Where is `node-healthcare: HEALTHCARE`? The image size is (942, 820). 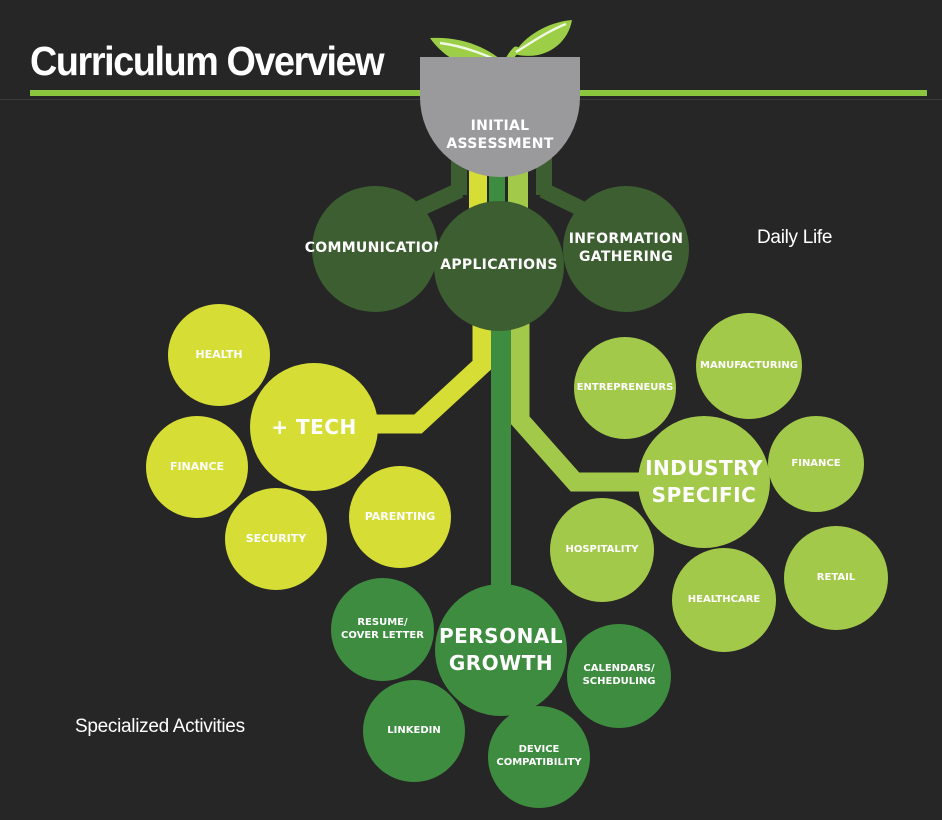
node-healthcare: HEALTHCARE is located at coordinates (724, 600).